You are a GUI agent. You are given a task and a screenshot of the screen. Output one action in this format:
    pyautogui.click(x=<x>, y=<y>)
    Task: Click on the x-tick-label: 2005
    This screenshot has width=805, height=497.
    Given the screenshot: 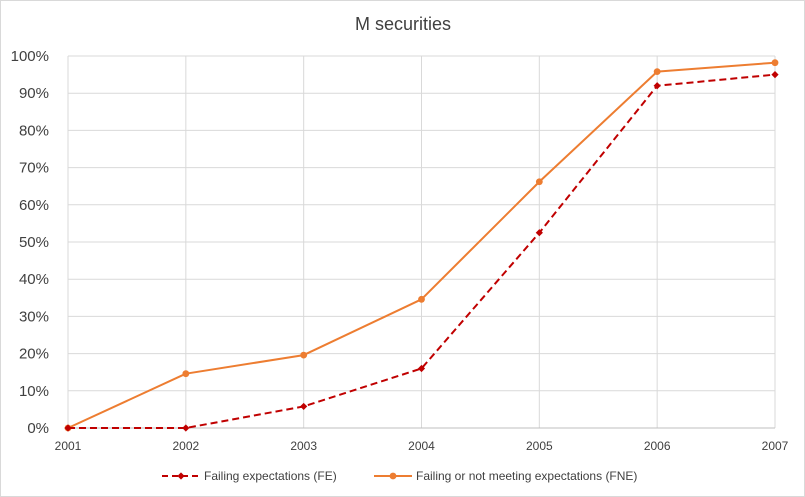 What is the action you would take?
    pyautogui.click(x=539, y=446)
    